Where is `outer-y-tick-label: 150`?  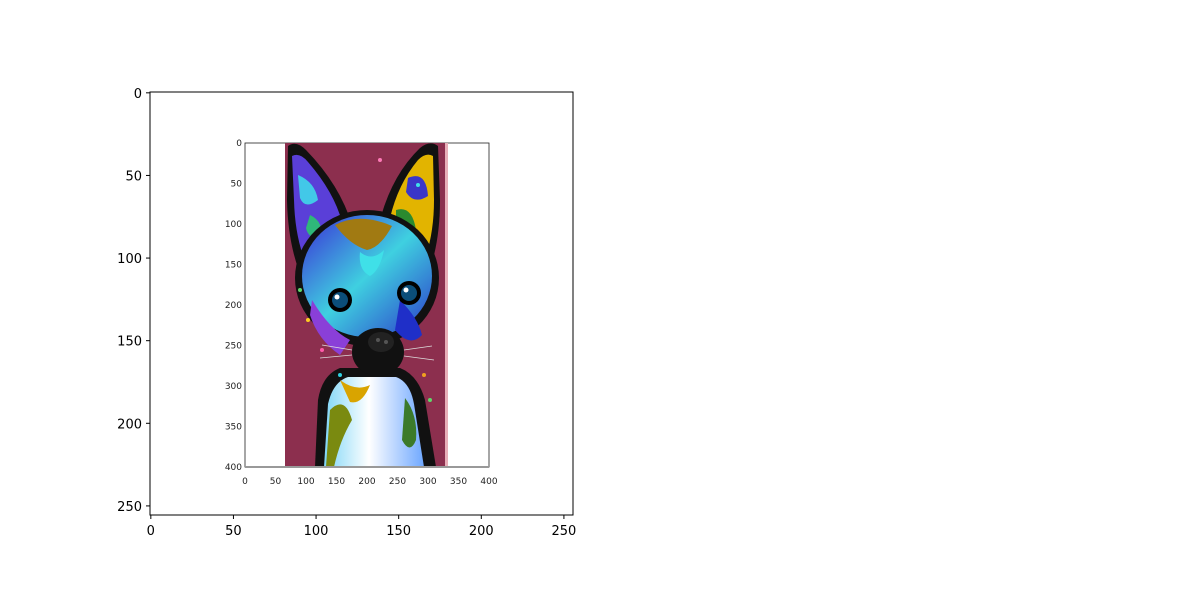 outer-y-tick-label: 150 is located at coordinates (129, 342).